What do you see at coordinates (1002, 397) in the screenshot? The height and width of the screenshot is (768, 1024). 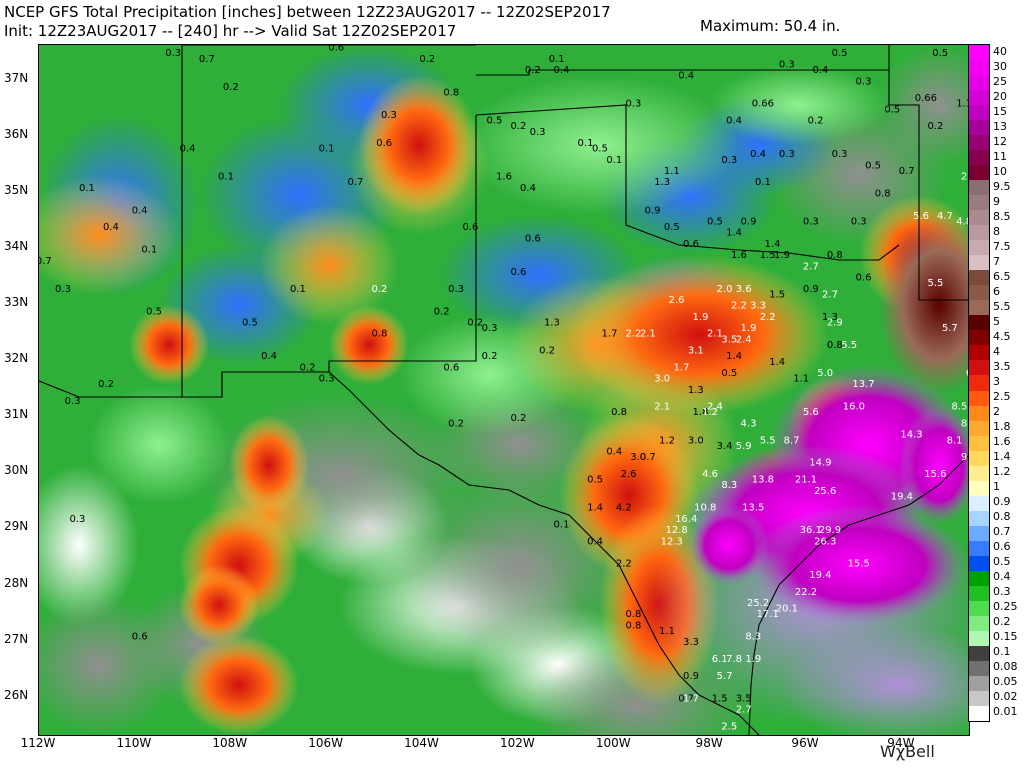 I see `legend-label: 2.5` at bounding box center [1002, 397].